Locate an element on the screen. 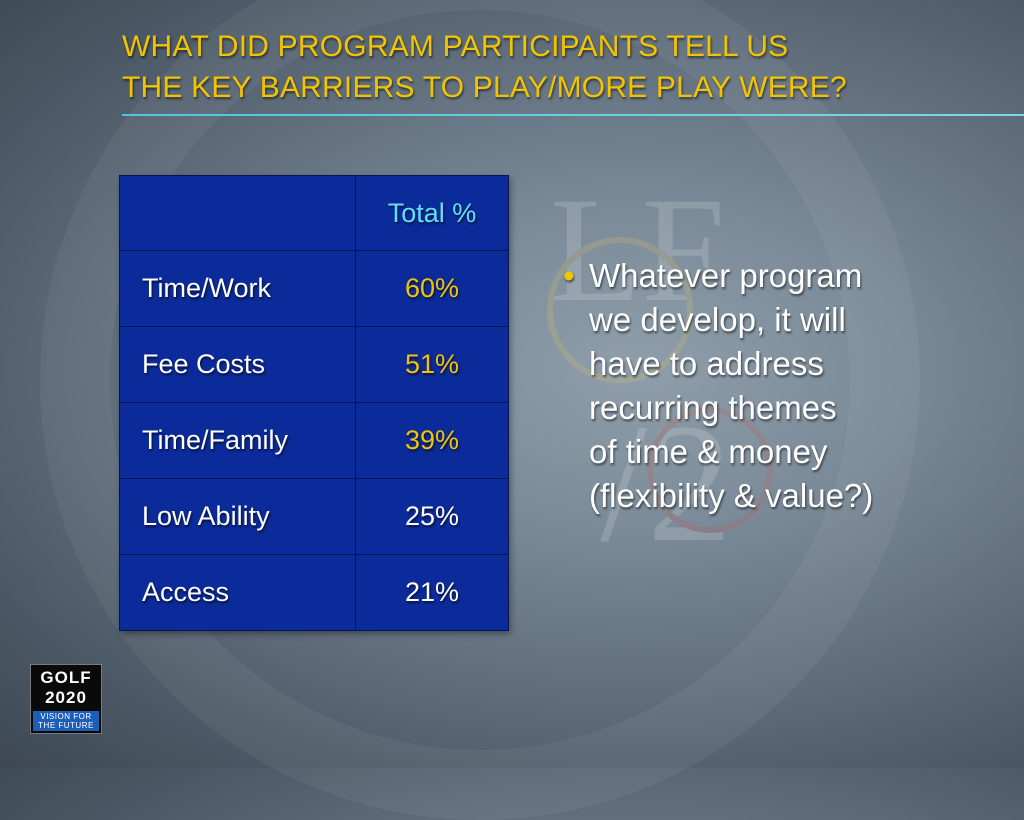  table-row: Low Ability 25% is located at coordinates (314, 516).